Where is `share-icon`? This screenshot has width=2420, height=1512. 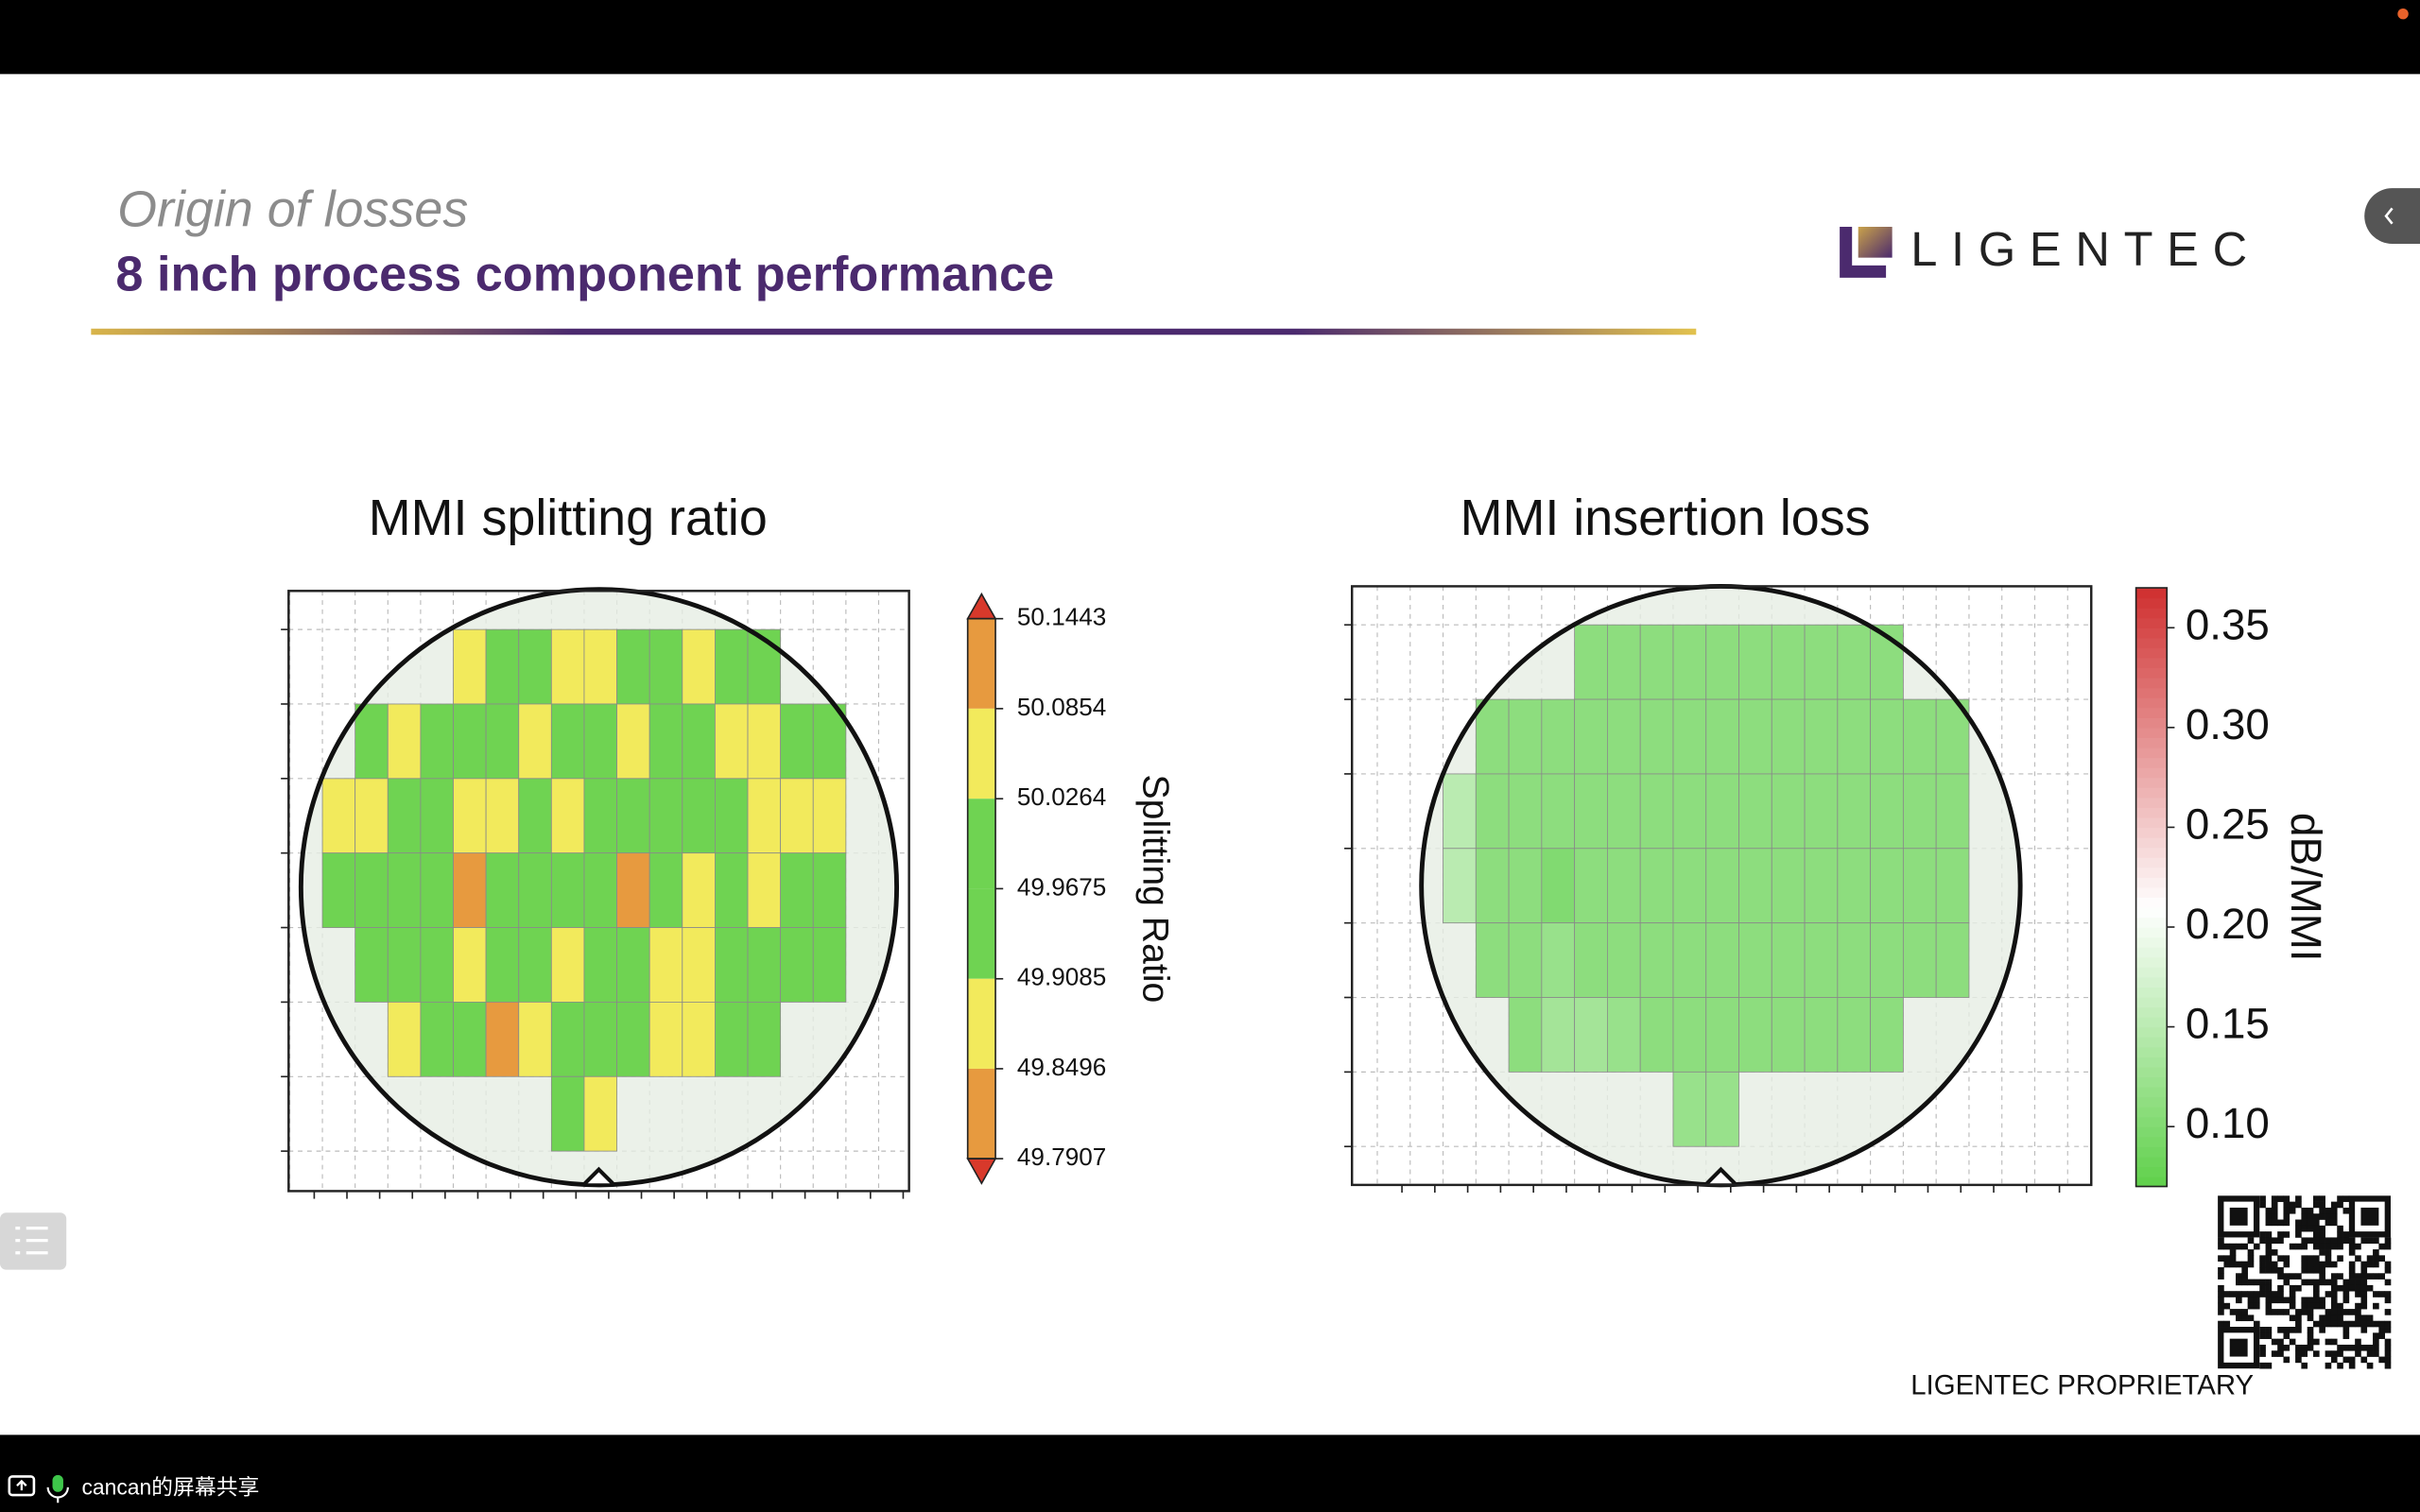
share-icon is located at coordinates (22, 1486).